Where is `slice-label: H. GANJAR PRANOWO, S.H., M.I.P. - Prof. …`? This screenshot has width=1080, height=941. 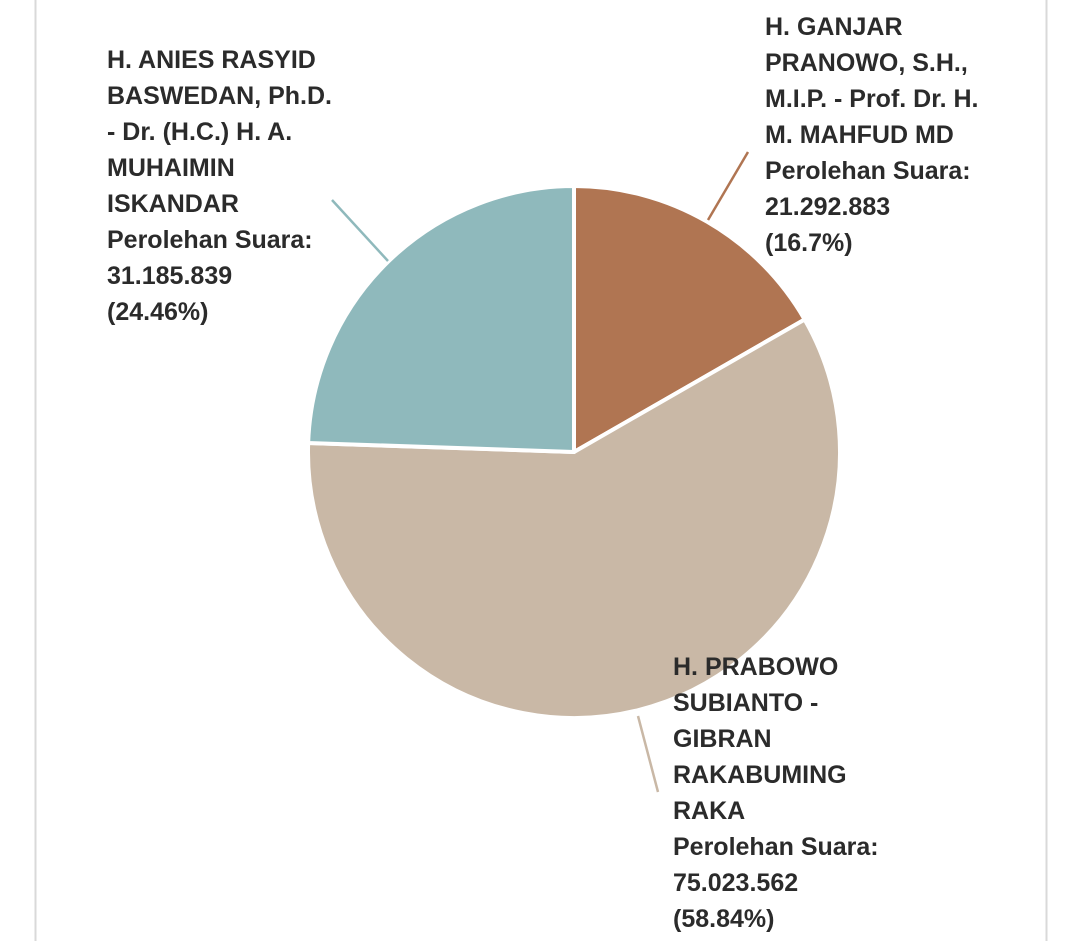 slice-label: H. GANJAR PRANOWO, S.H., M.I.P. - Prof. … is located at coordinates (872, 135).